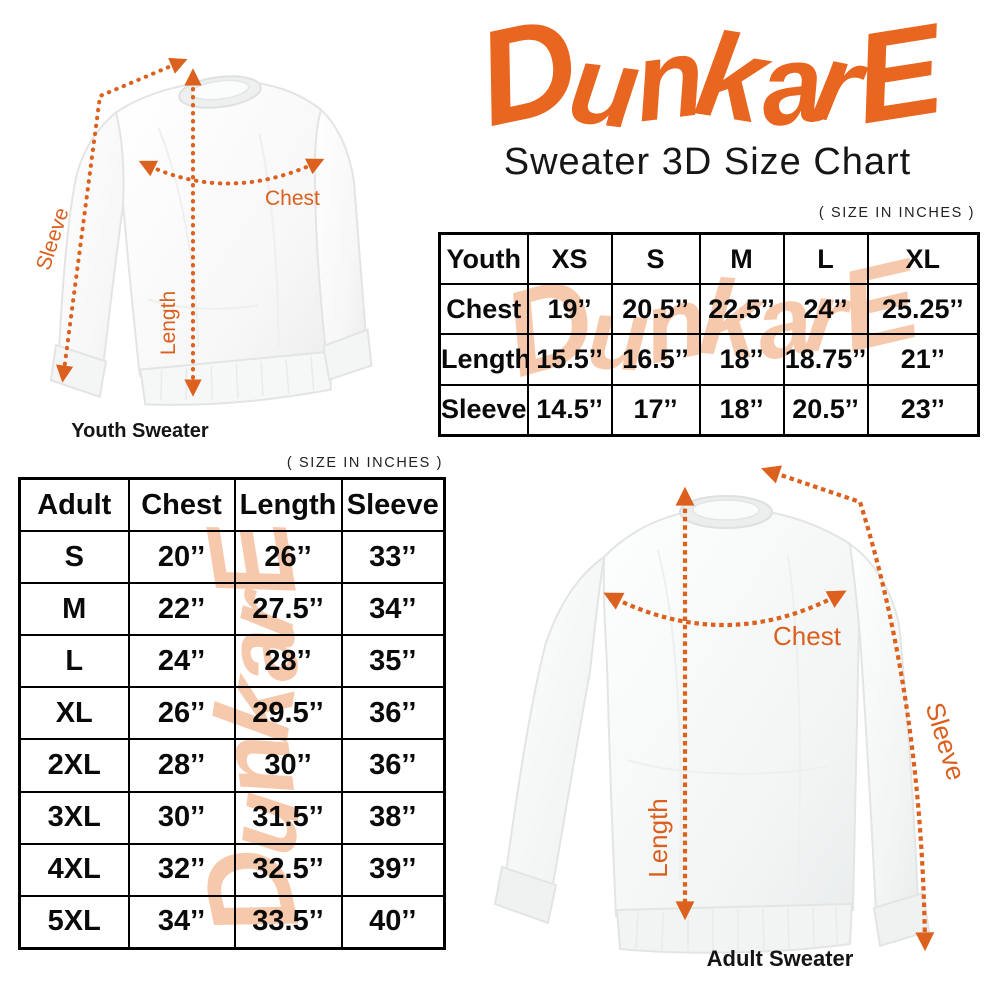 Image resolution: width=1000 pixels, height=1000 pixels. I want to click on chest-arrow, so click(231, 172).